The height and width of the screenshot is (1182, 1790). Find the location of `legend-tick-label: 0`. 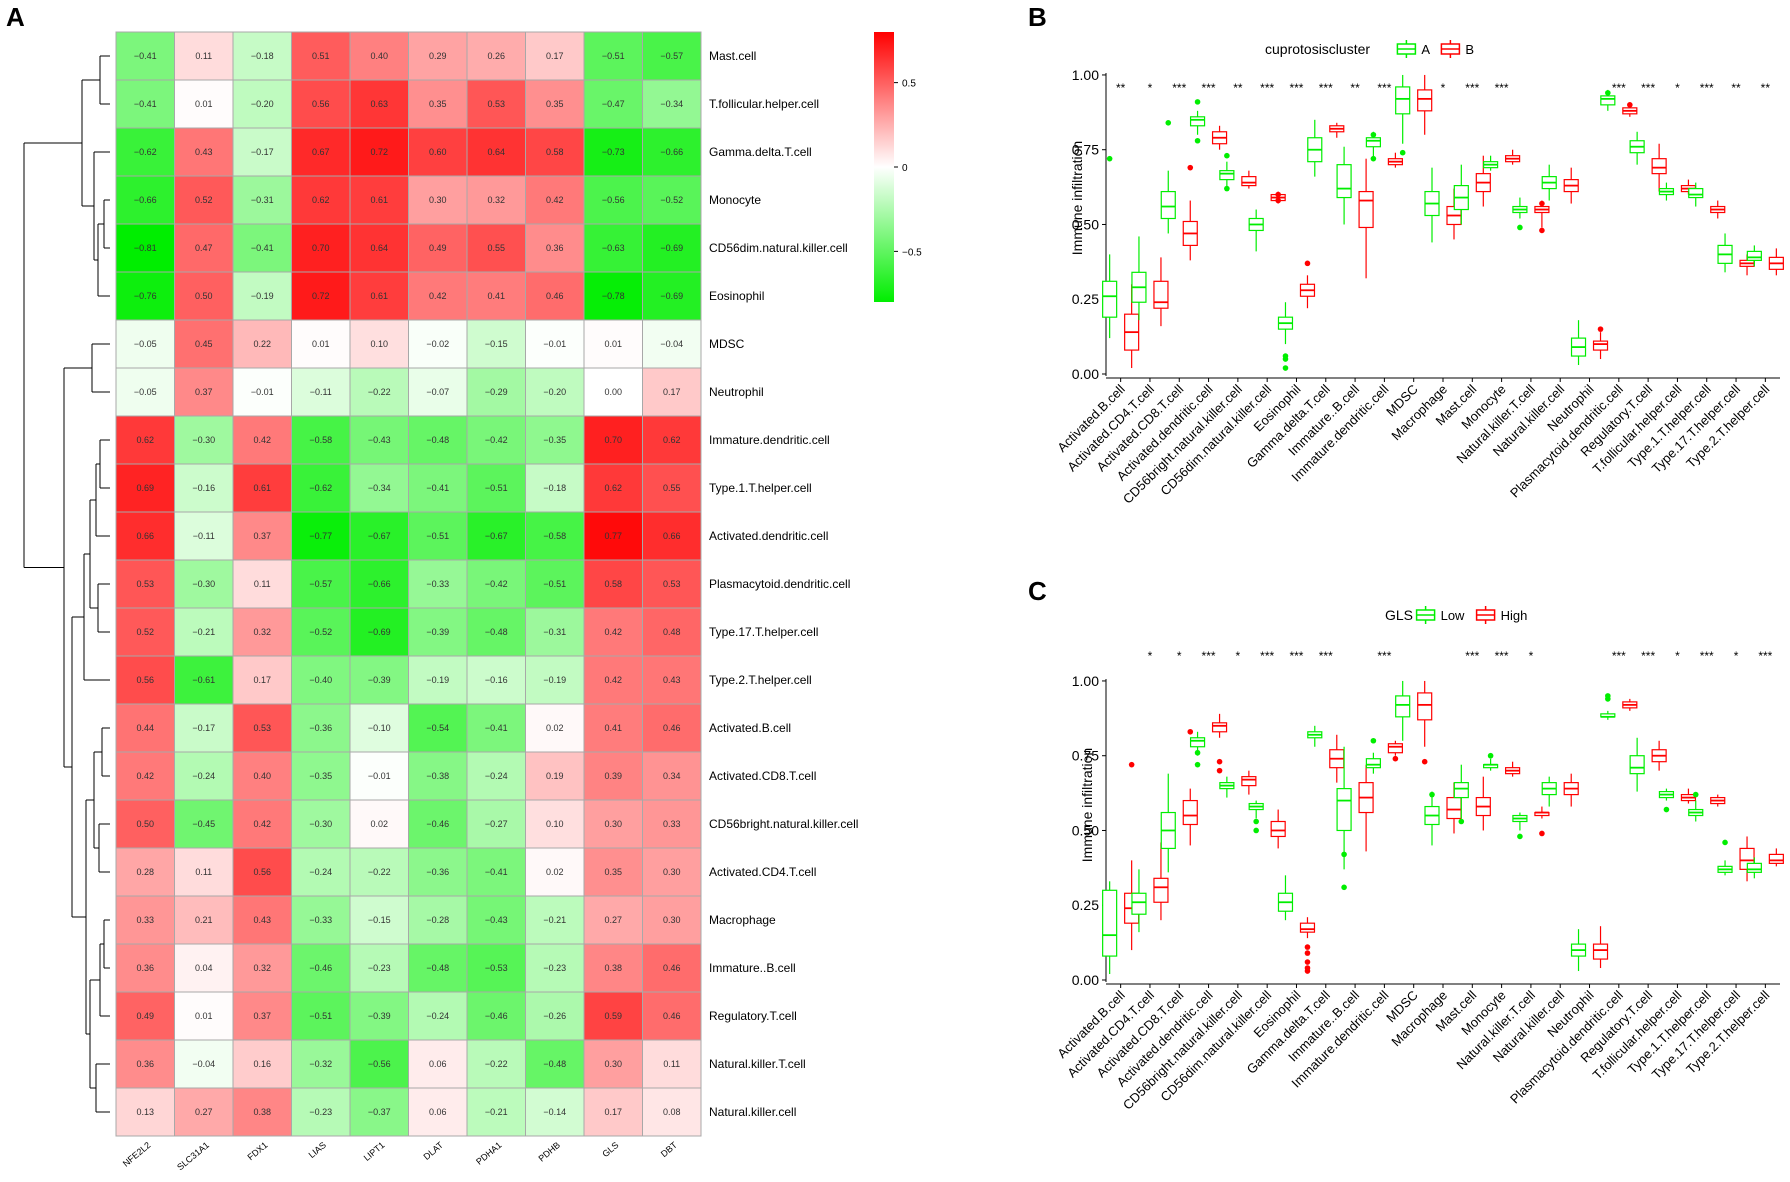

legend-tick-label: 0 is located at coordinates (905, 168).